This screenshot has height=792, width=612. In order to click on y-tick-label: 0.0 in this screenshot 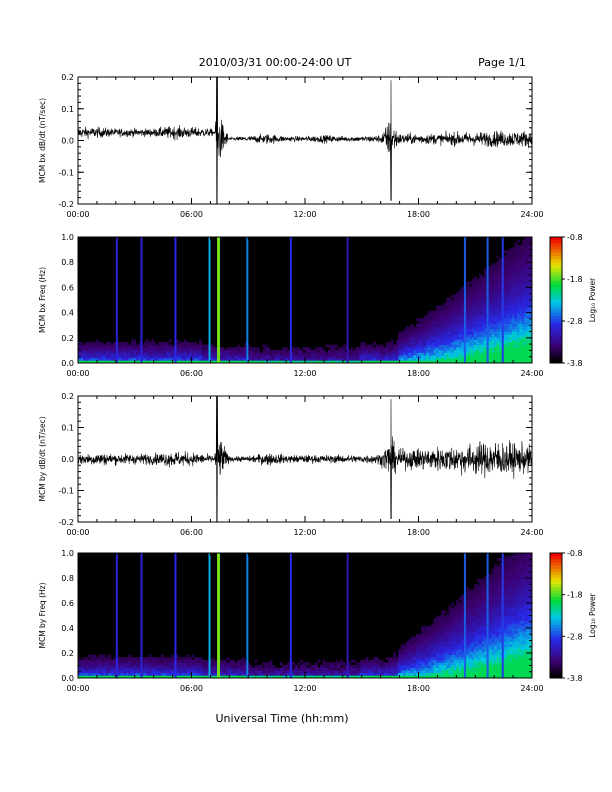, I will do `click(67, 363)`.